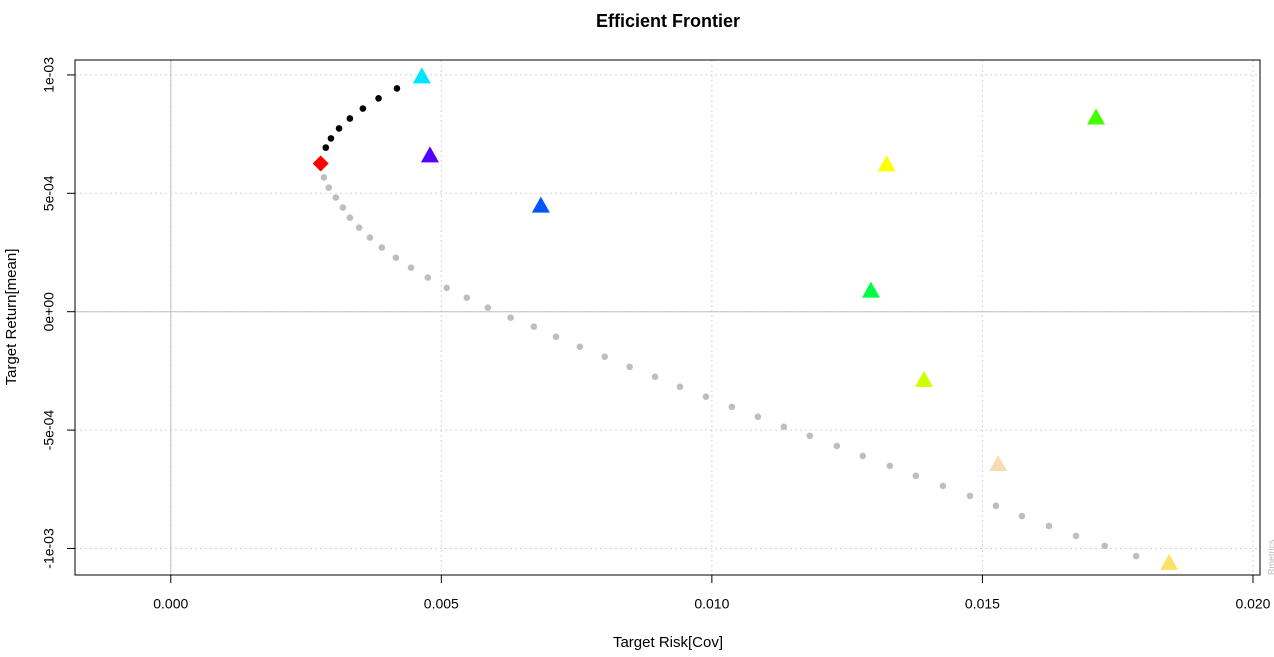 The image size is (1274, 657). What do you see at coordinates (170, 604) in the screenshot?
I see `x-tick-label: 0.000` at bounding box center [170, 604].